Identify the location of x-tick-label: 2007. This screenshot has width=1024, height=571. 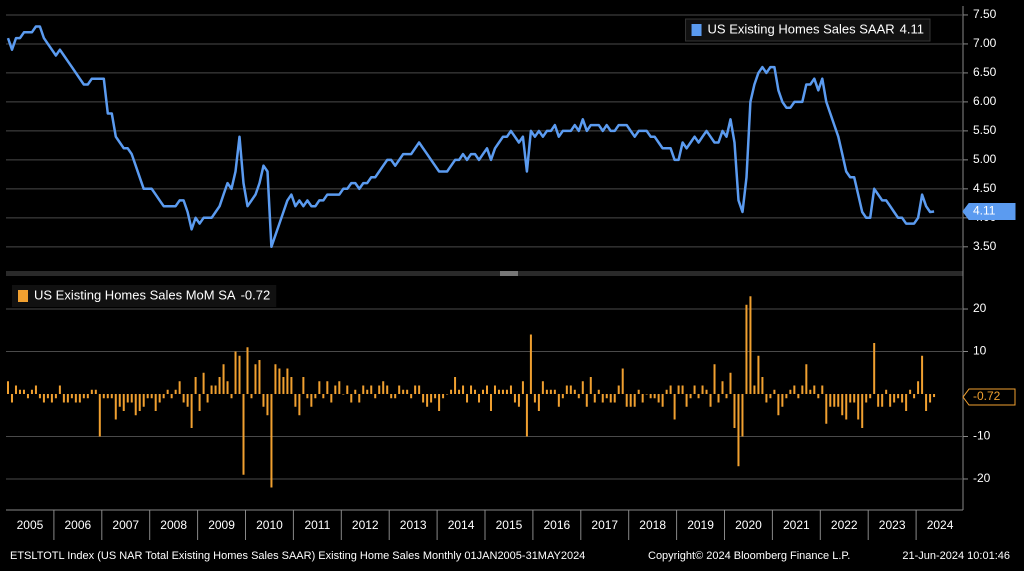
(125, 525).